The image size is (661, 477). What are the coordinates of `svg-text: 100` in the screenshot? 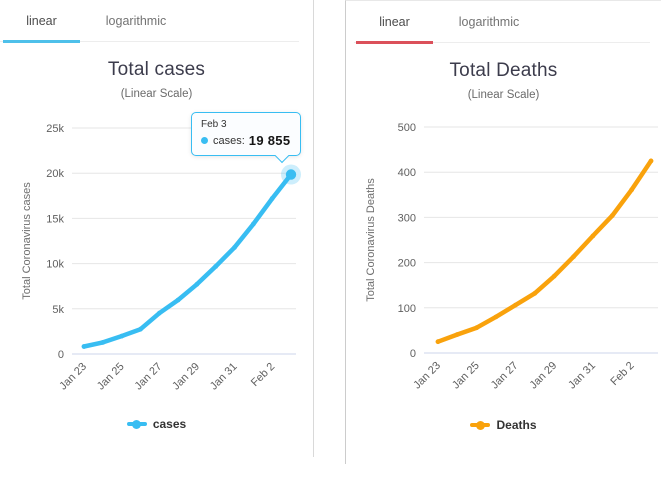 It's located at (407, 309).